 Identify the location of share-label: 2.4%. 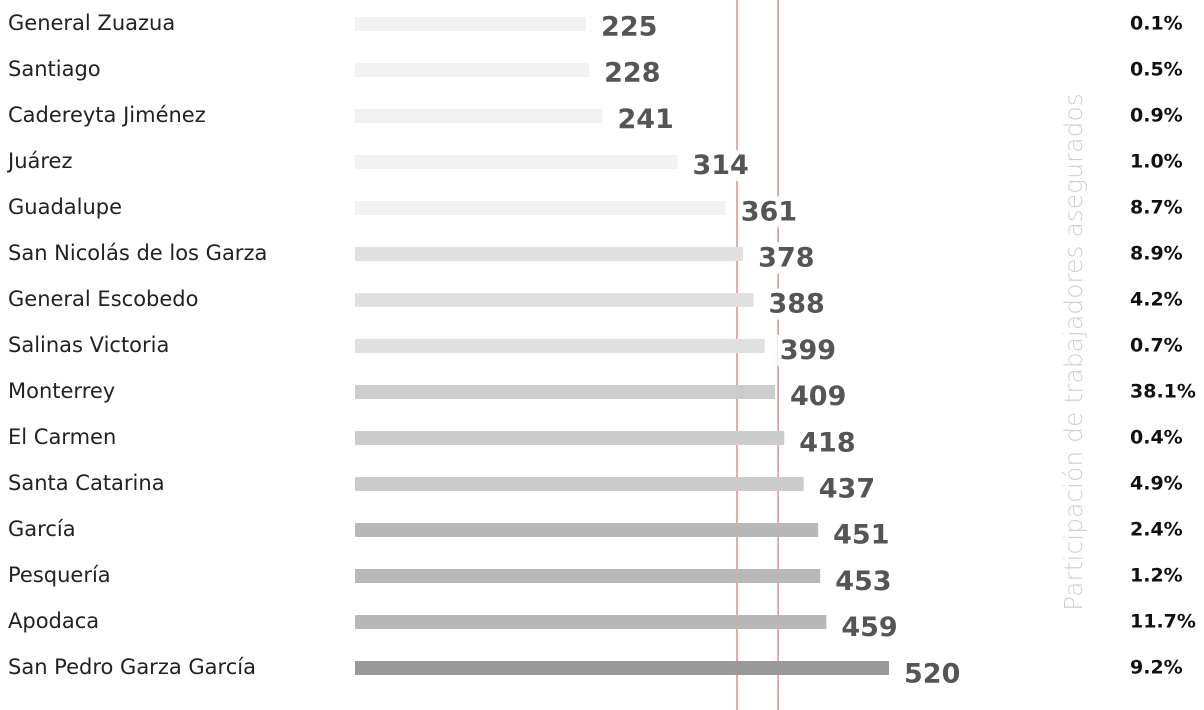
(1156, 530).